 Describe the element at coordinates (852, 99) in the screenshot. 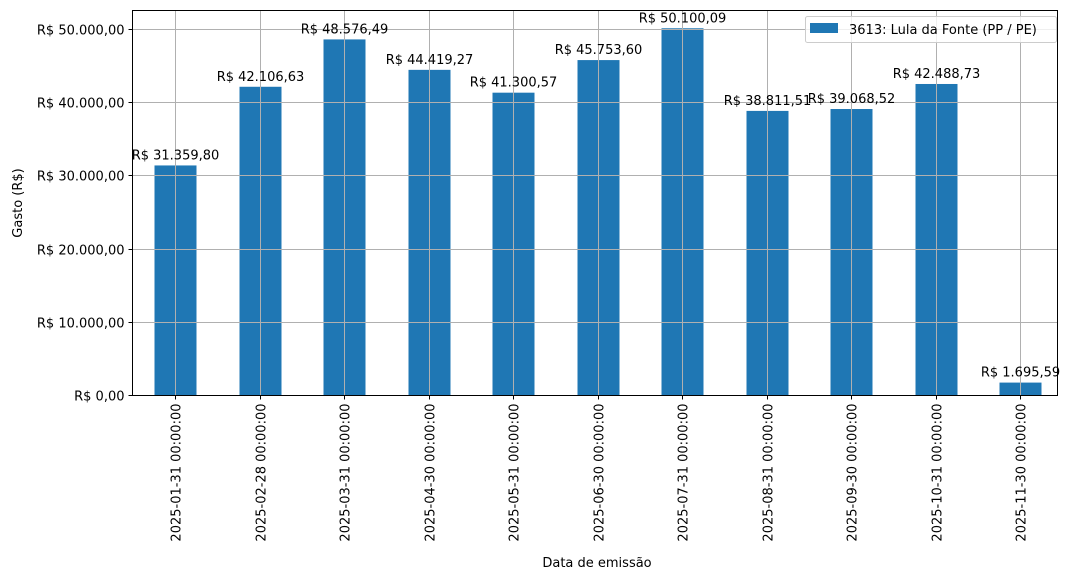

I see `bar-value-label: R$ 39.068,52` at that location.